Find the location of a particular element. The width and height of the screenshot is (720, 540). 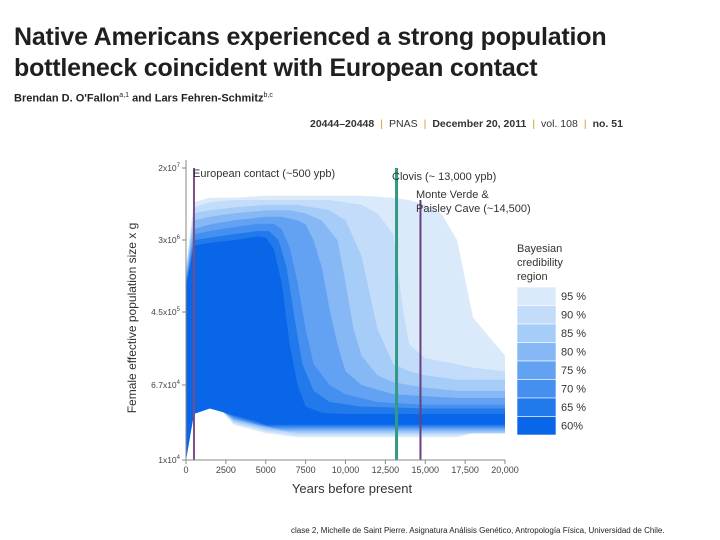

journal-volume: vol. 108 is located at coordinates (559, 124).